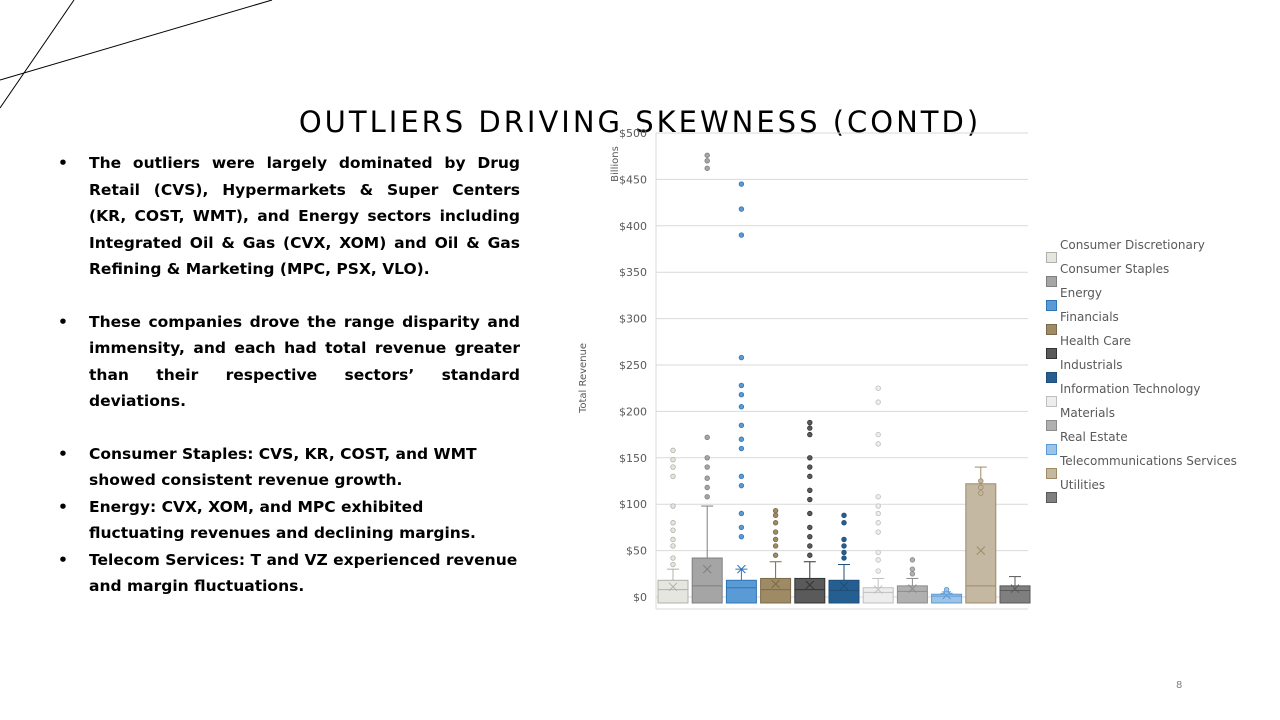 This screenshot has width=1280, height=720. What do you see at coordinates (633, 226) in the screenshot?
I see `y-tick-label: $400` at bounding box center [633, 226].